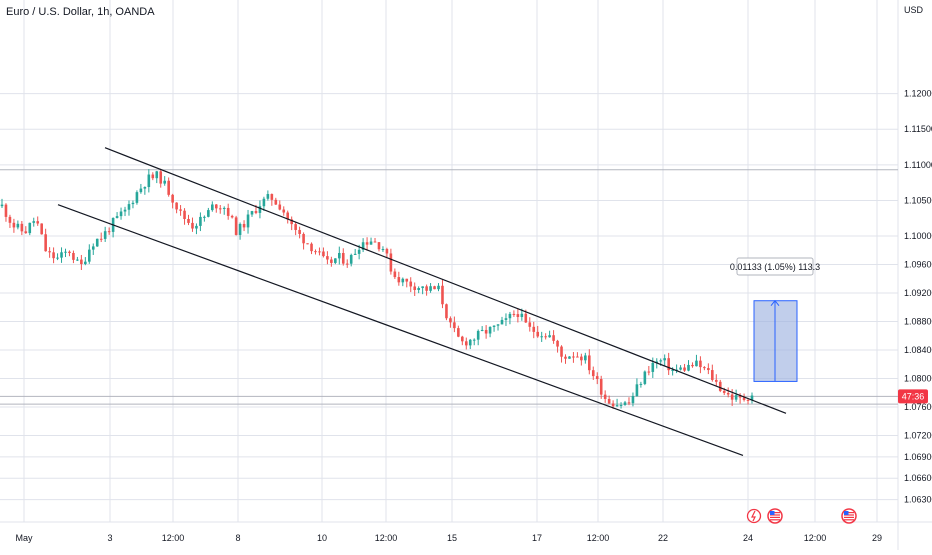  I want to click on y-tick-label: 1.08000, so click(918, 379).